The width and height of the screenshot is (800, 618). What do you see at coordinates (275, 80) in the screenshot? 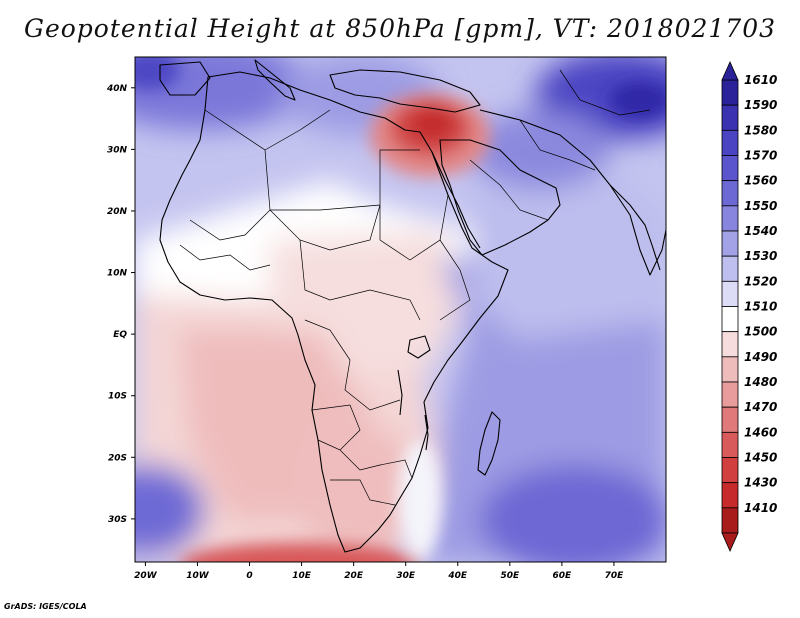
I see `italy-coastline` at bounding box center [275, 80].